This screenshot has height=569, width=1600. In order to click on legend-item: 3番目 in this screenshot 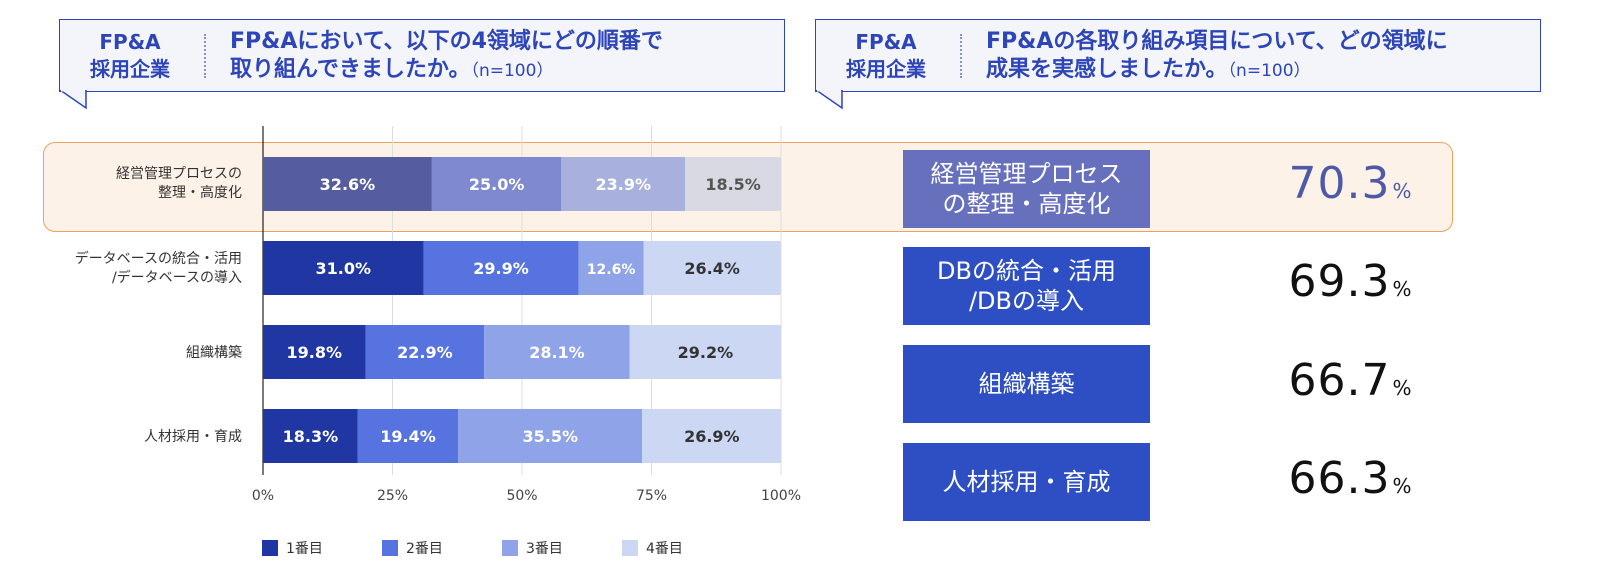, I will do `click(542, 548)`.